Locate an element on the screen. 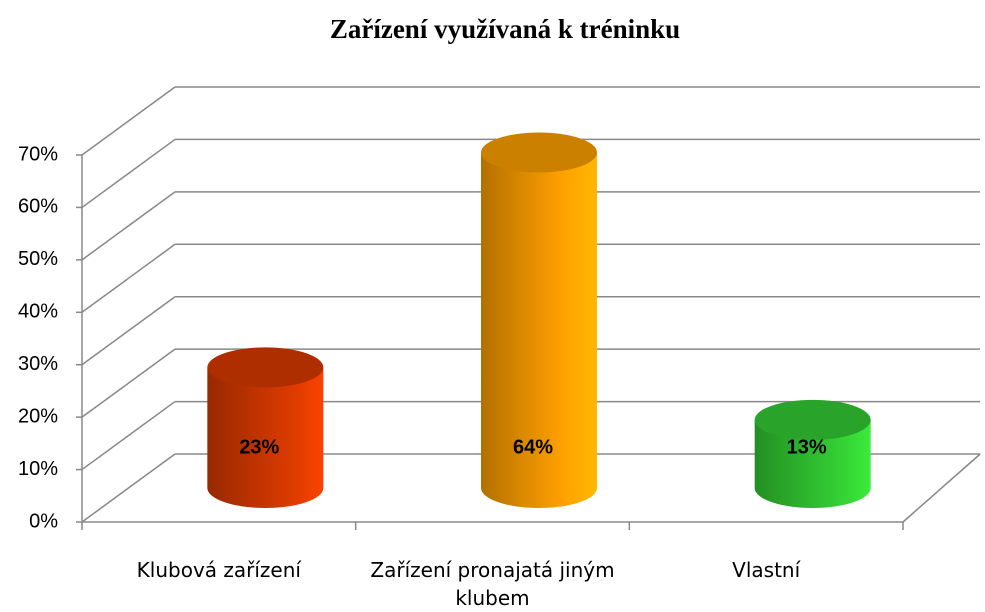 Image resolution: width=985 pixels, height=612 pixels. y-tick-label: 70% is located at coordinates (38, 154).